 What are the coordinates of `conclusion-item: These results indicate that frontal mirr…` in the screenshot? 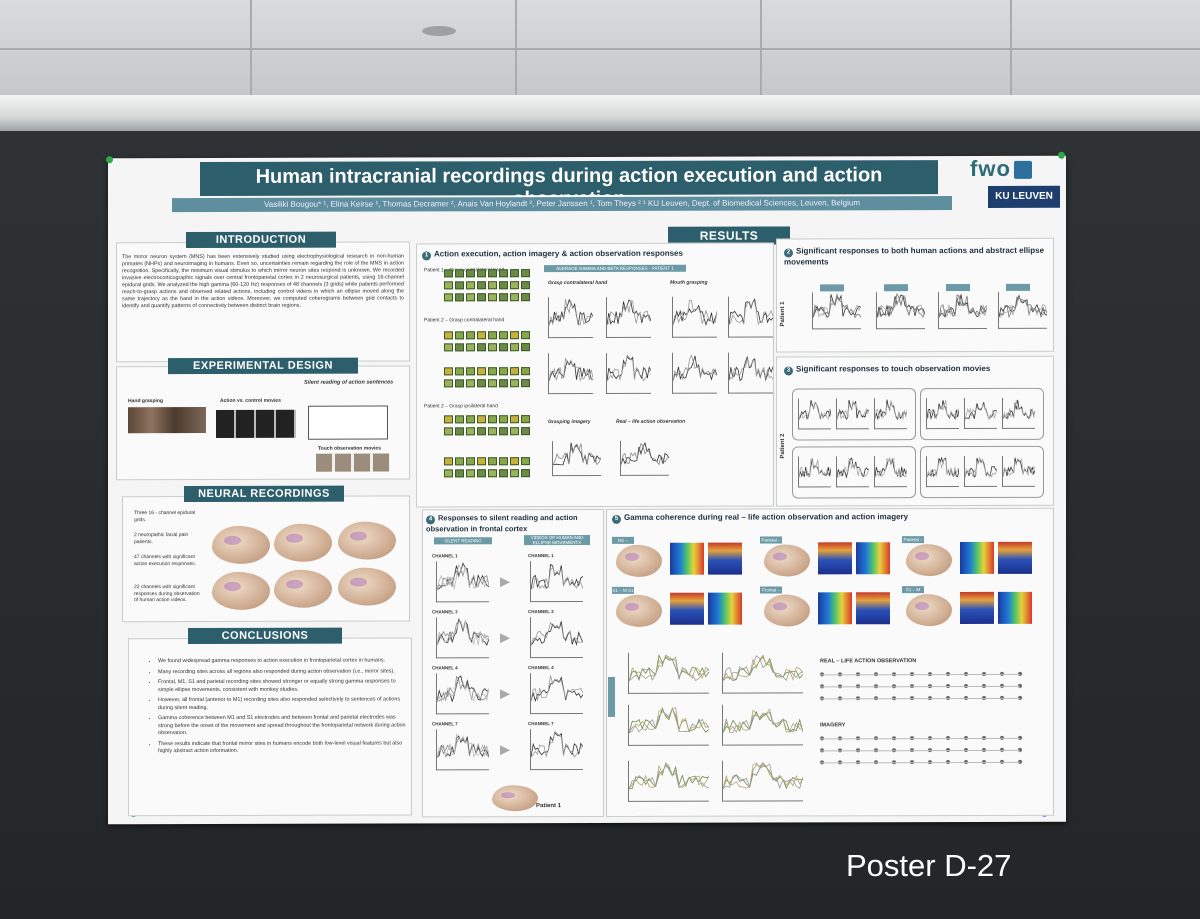 It's located at (284, 748).